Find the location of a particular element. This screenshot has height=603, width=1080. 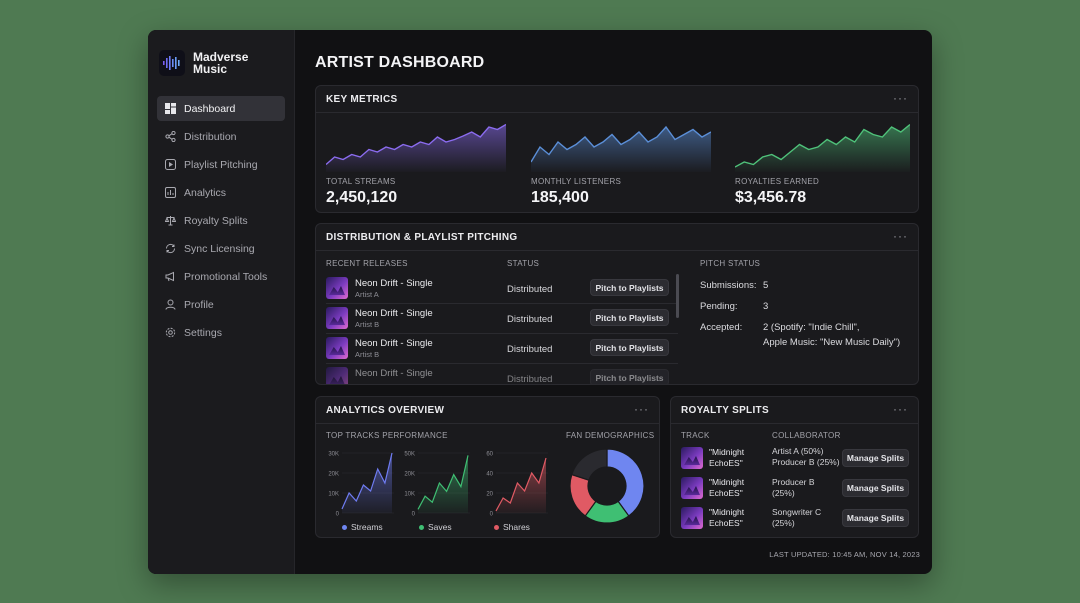

listeners-sparkline is located at coordinates (621, 148).